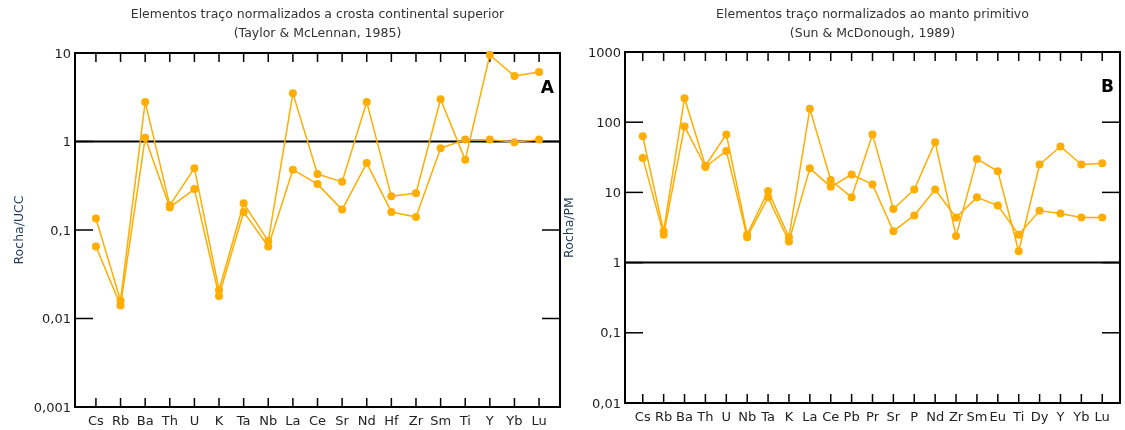  I want to click on x-tick-label: K, so click(789, 416).